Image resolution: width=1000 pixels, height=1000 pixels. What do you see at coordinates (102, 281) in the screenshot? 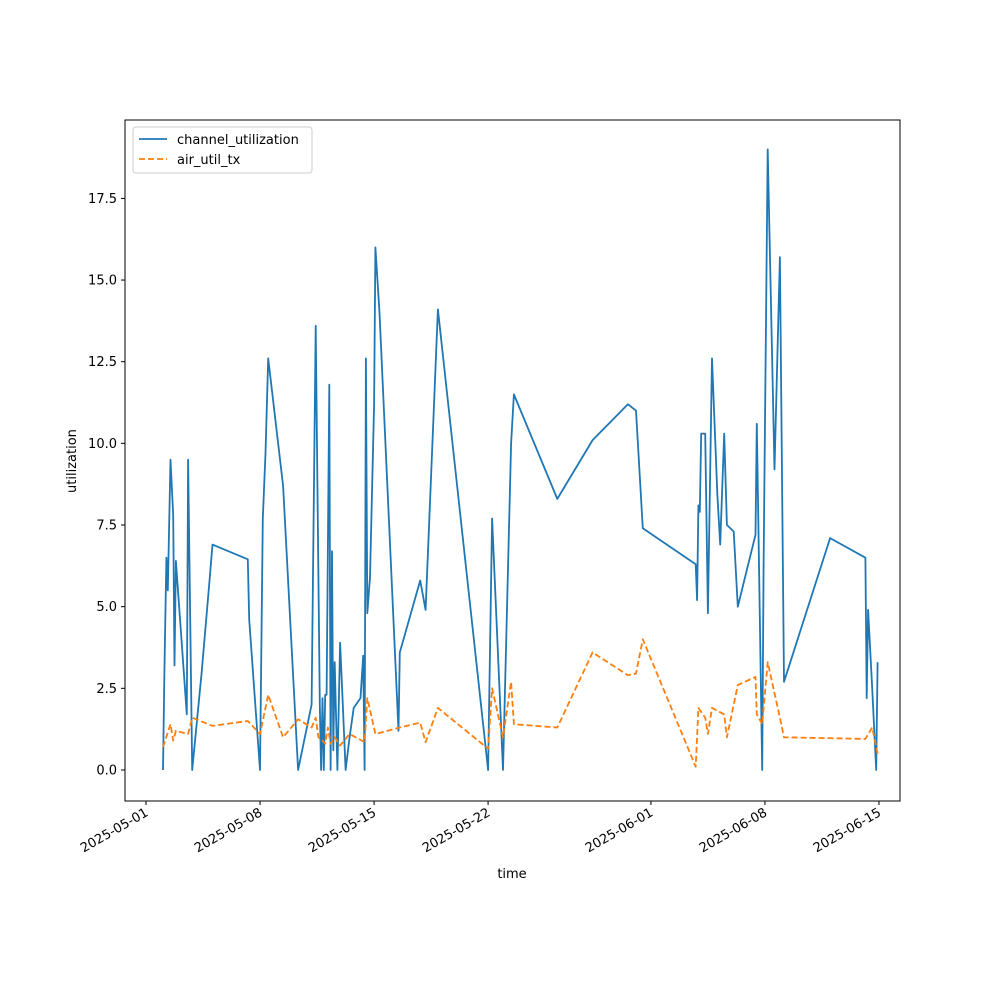
I see `y-tick-label: 15.0` at bounding box center [102, 281].